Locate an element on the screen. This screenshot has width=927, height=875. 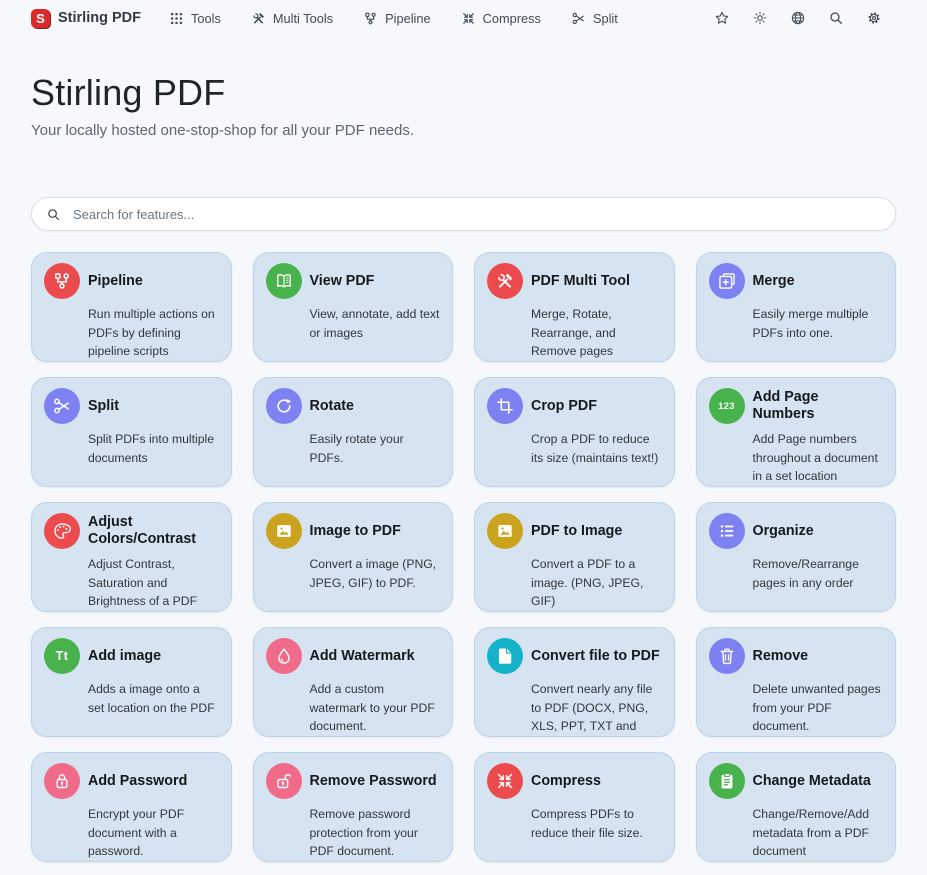
card-title: Rotate is located at coordinates (331, 405).